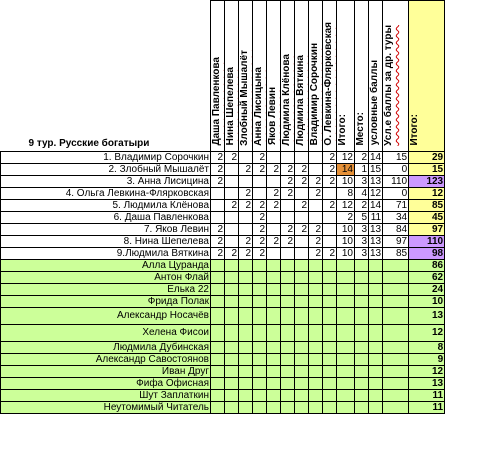  I want to click on player-name-cell: 4. Ольга Левкина-Флярковская, so click(105, 193).